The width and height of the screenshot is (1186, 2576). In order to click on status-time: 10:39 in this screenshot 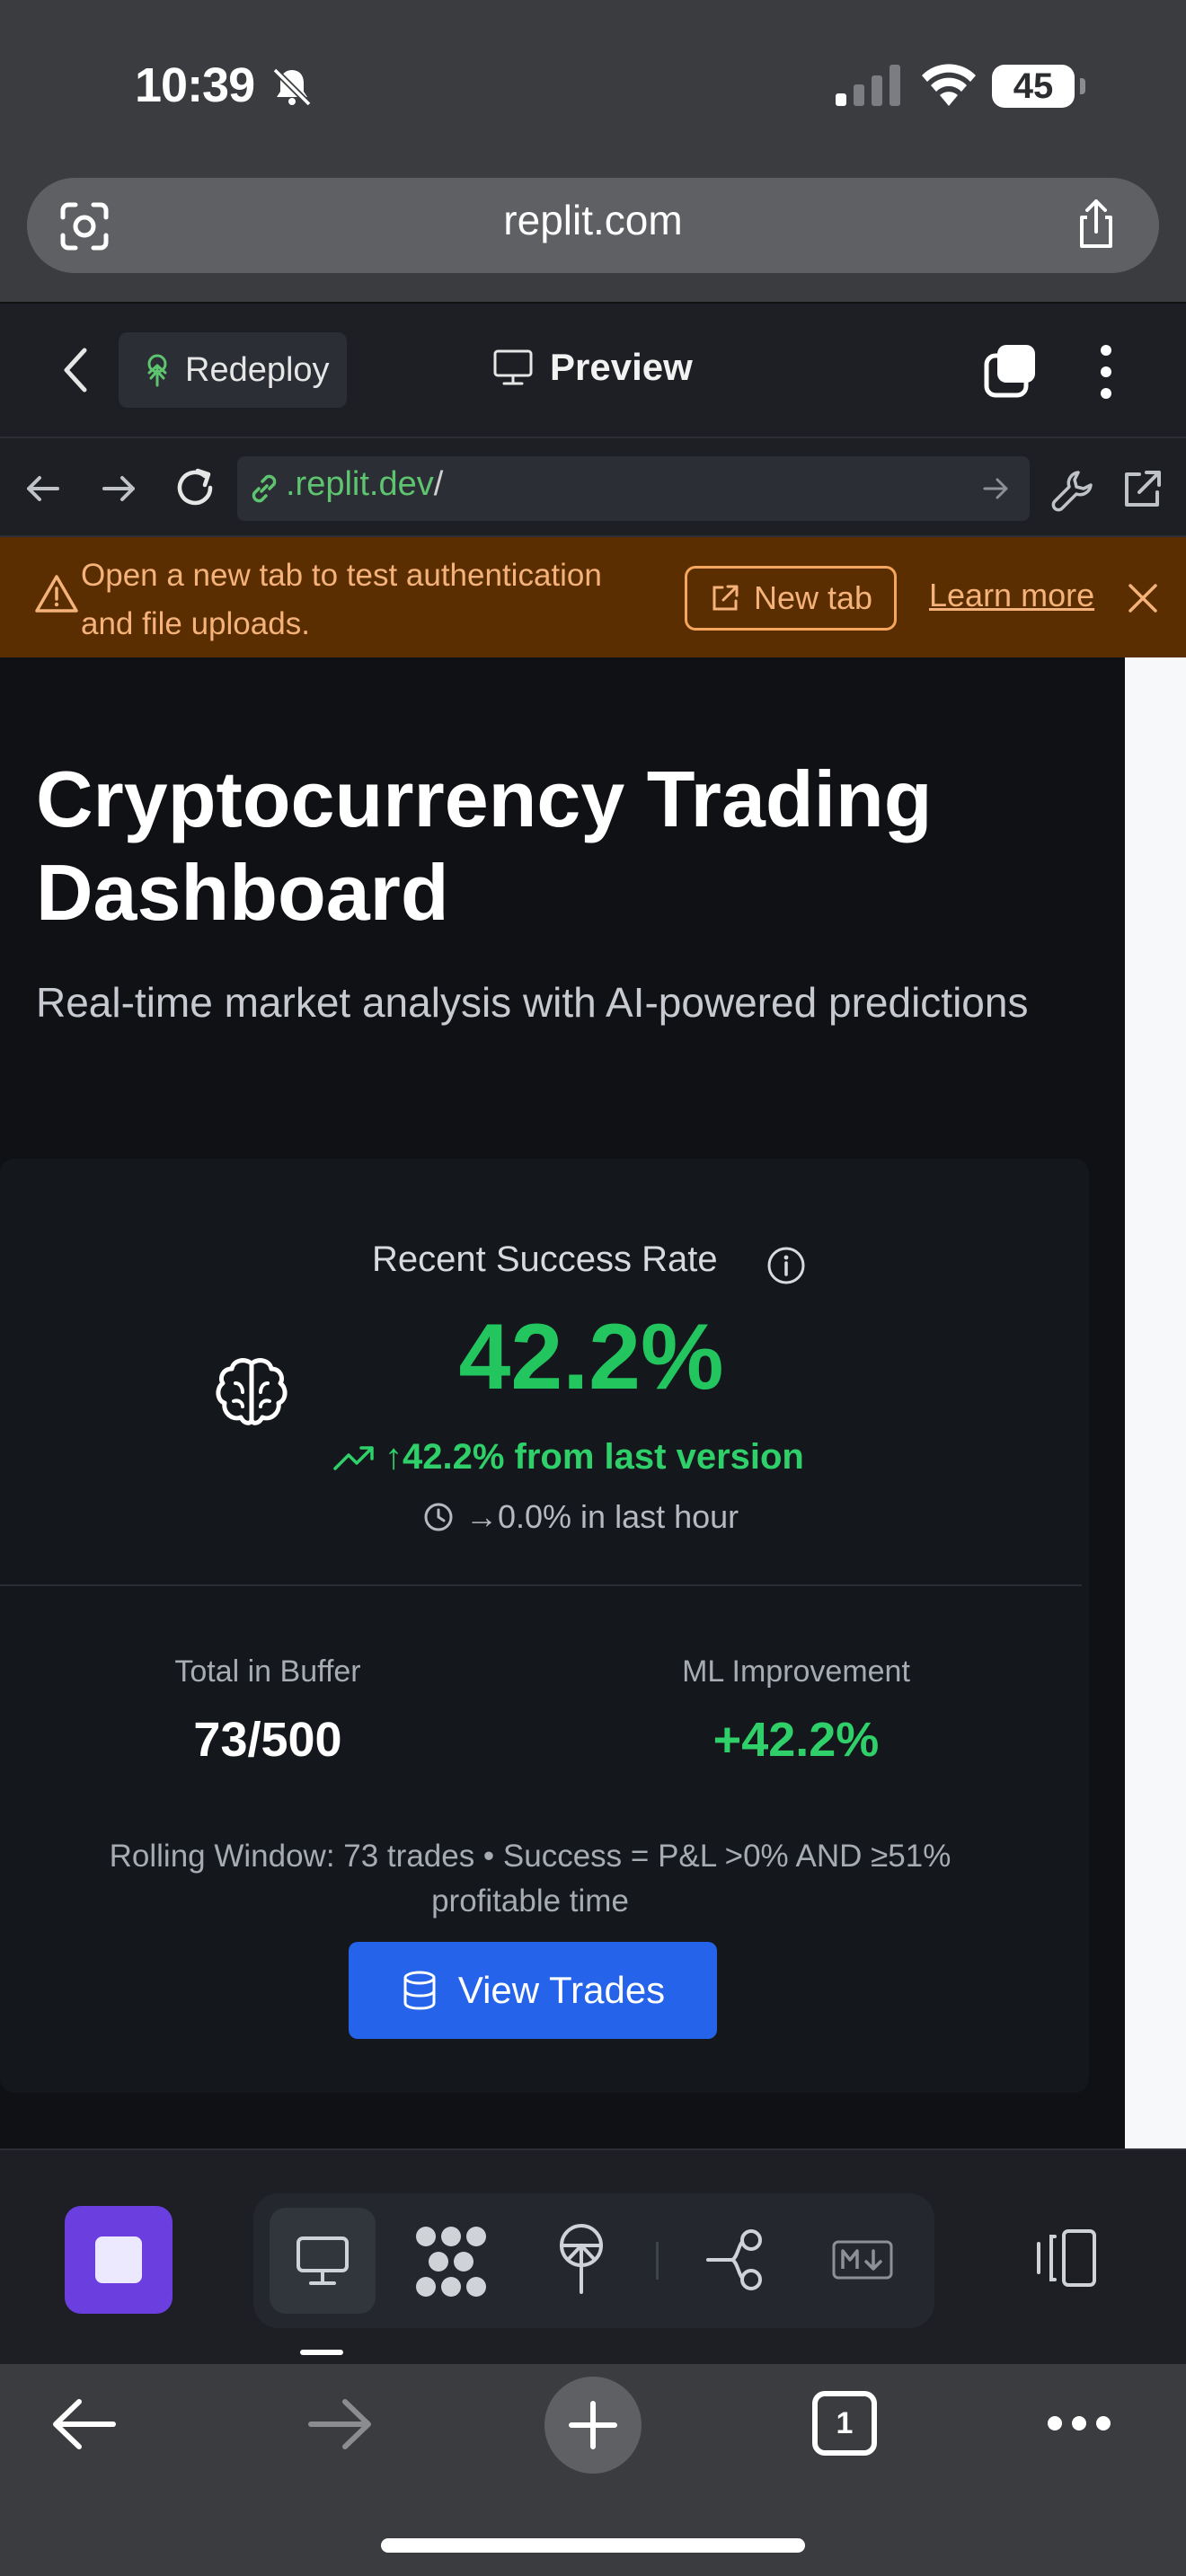, I will do `click(195, 85)`.